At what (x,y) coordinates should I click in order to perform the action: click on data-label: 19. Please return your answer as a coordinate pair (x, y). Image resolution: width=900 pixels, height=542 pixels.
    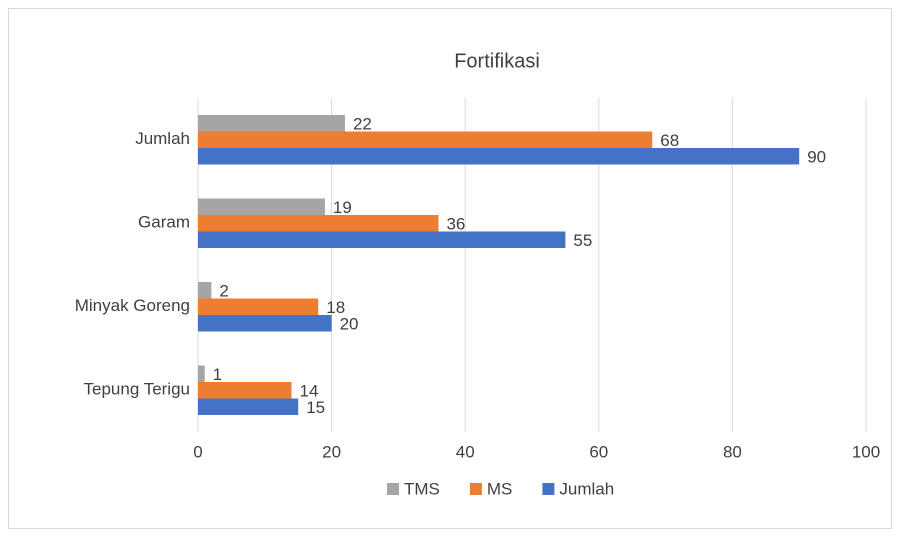
    Looking at the image, I should click on (342, 207).